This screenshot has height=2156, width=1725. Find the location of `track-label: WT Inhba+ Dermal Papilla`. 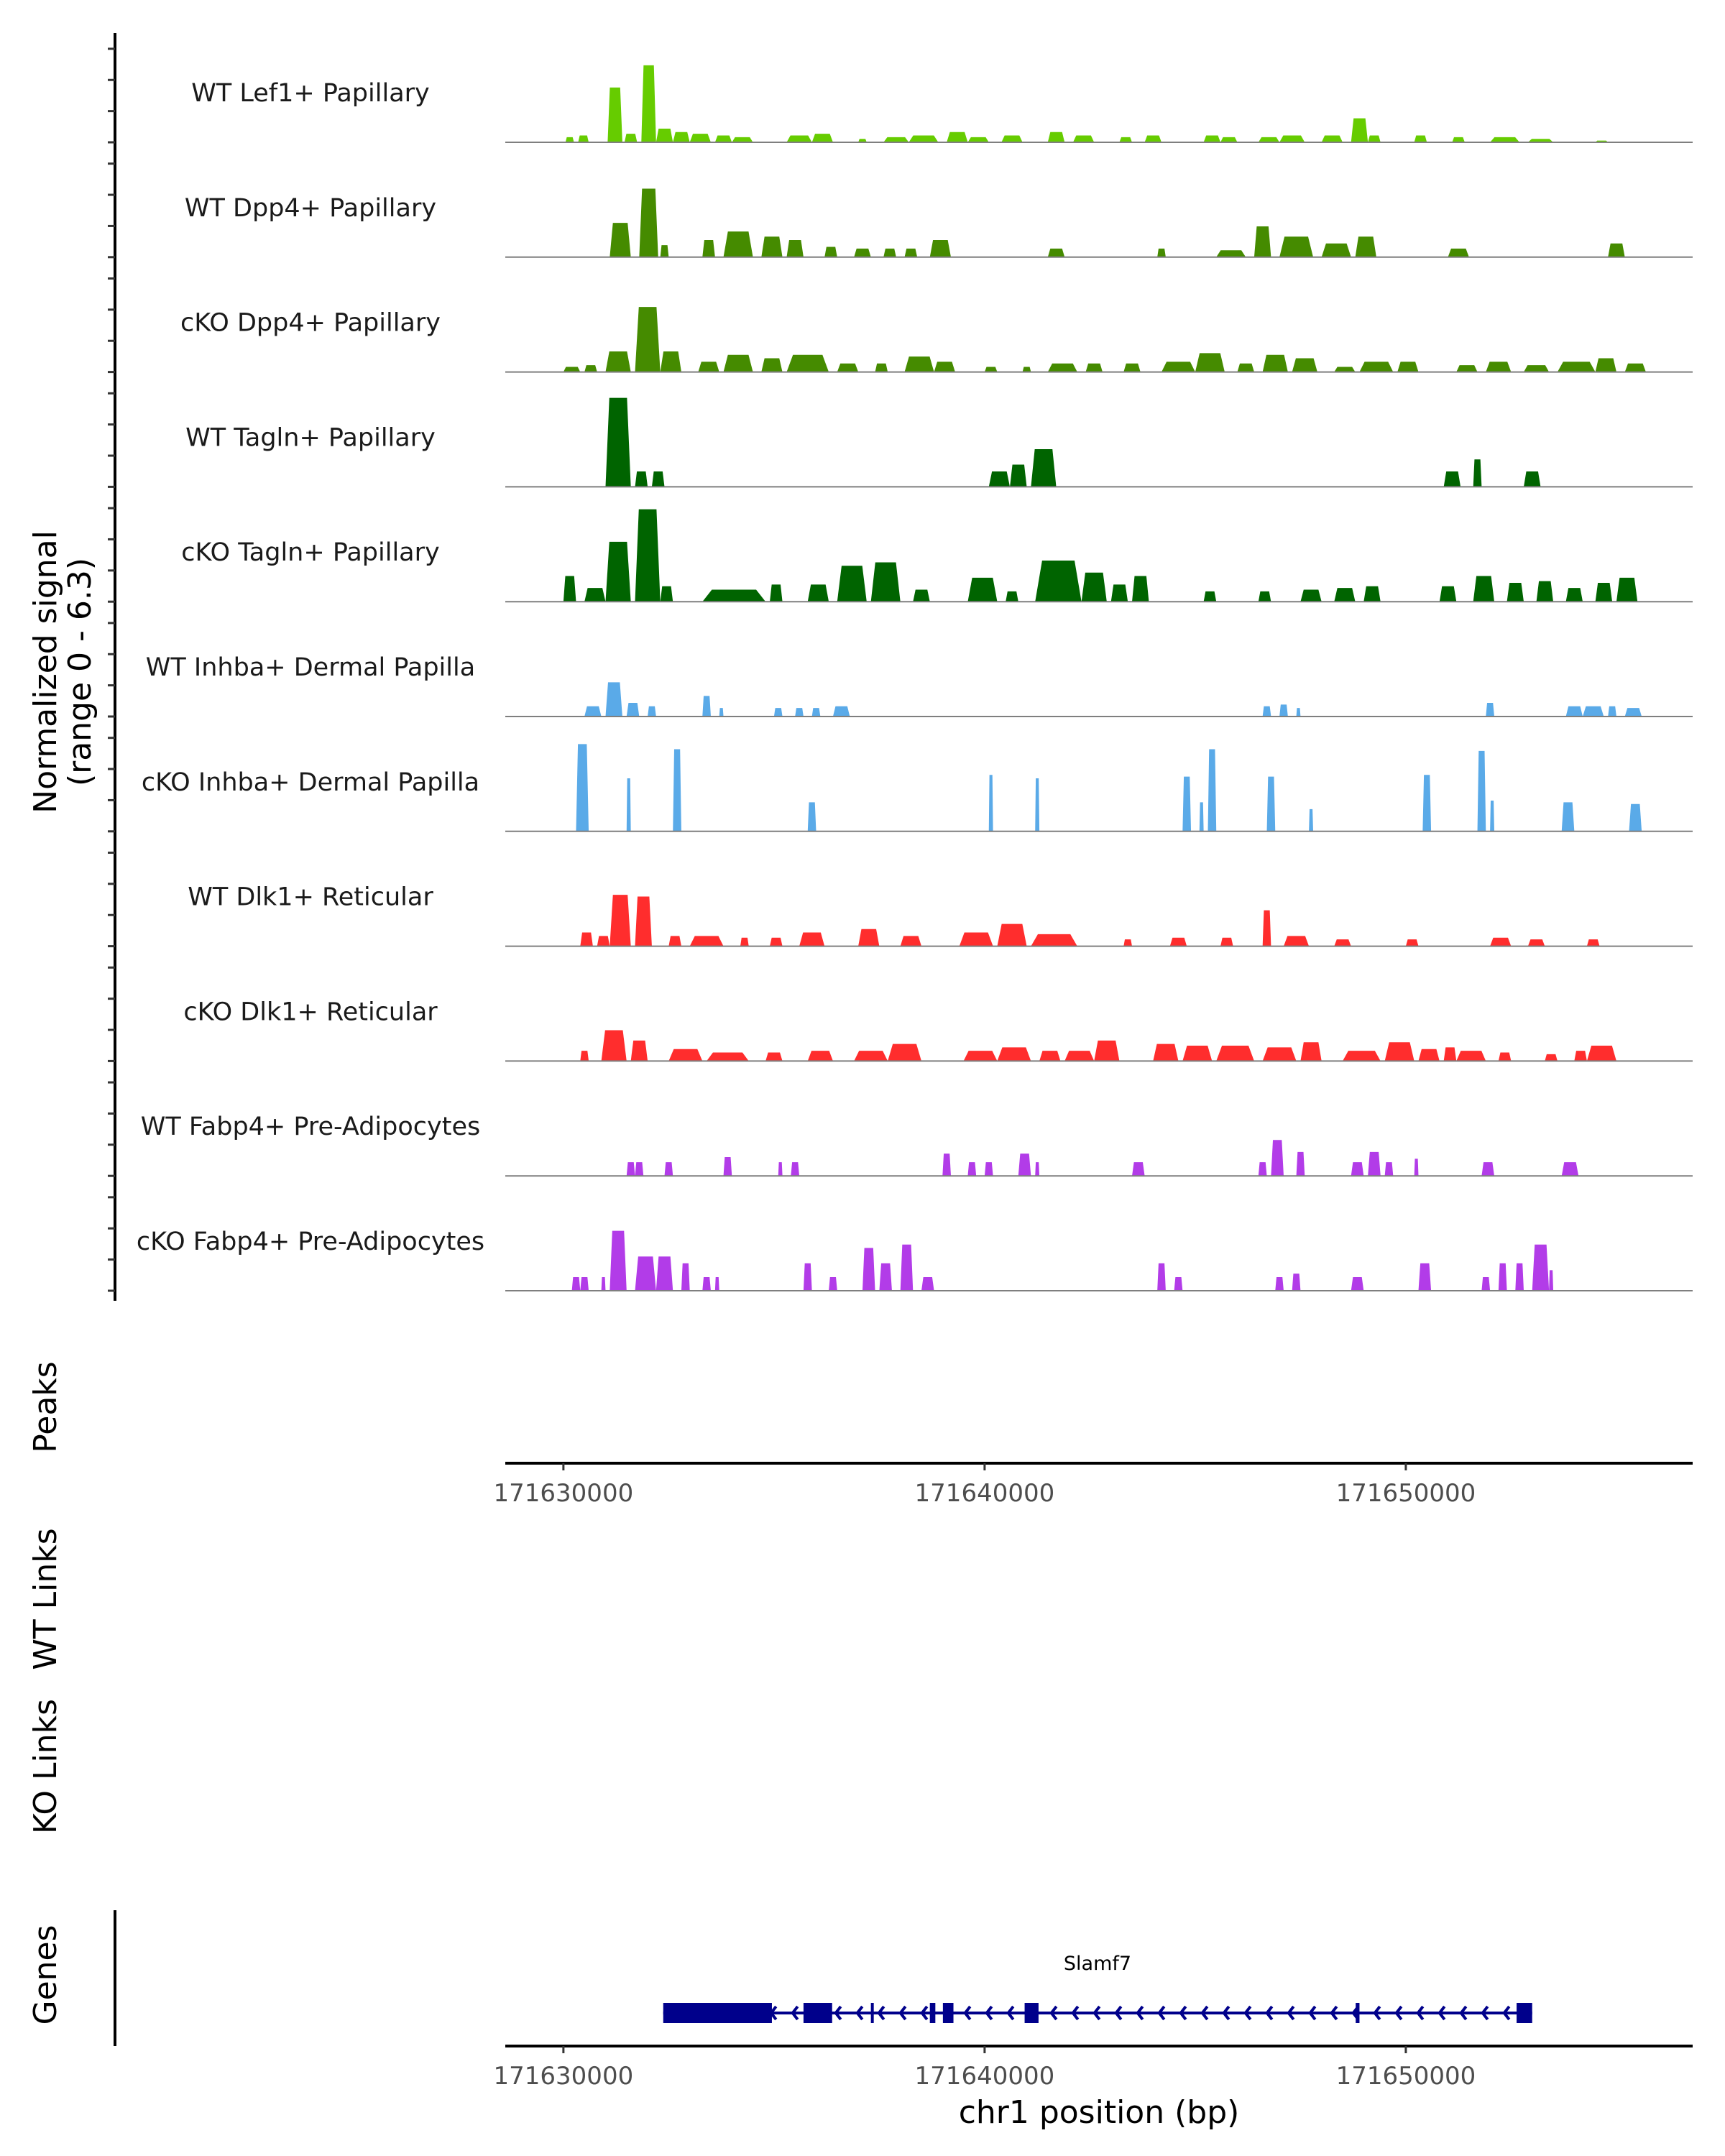

track-label: WT Inhba+ Dermal Papilla is located at coordinates (310, 668).